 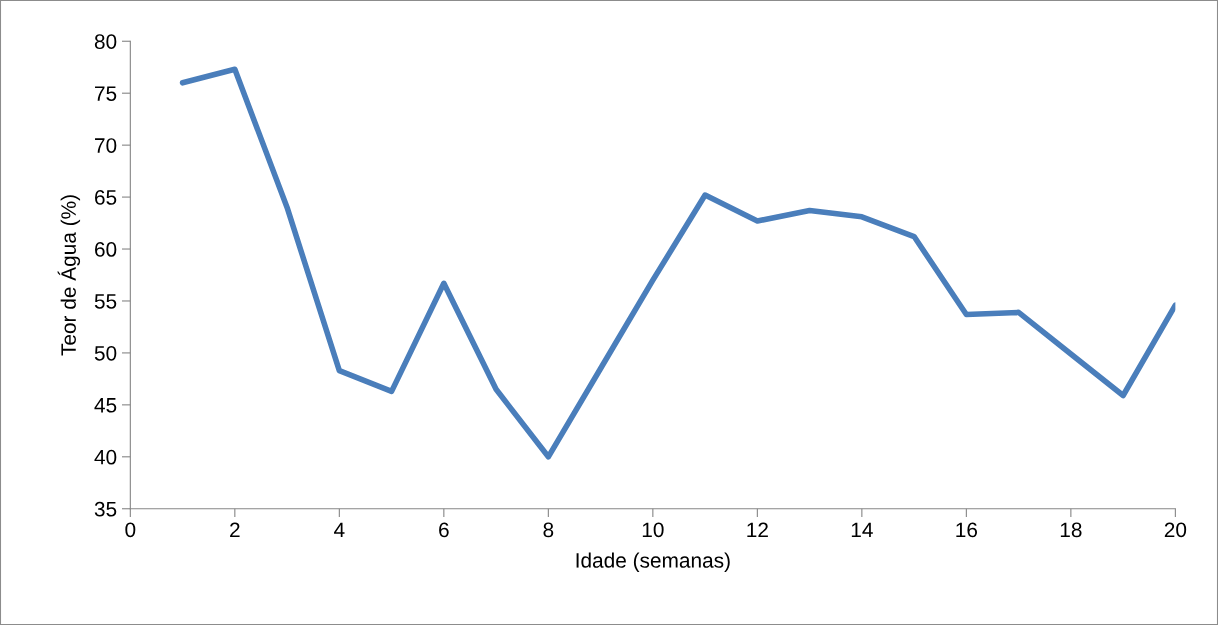 I want to click on y-tick-label: 75, so click(x=106, y=93).